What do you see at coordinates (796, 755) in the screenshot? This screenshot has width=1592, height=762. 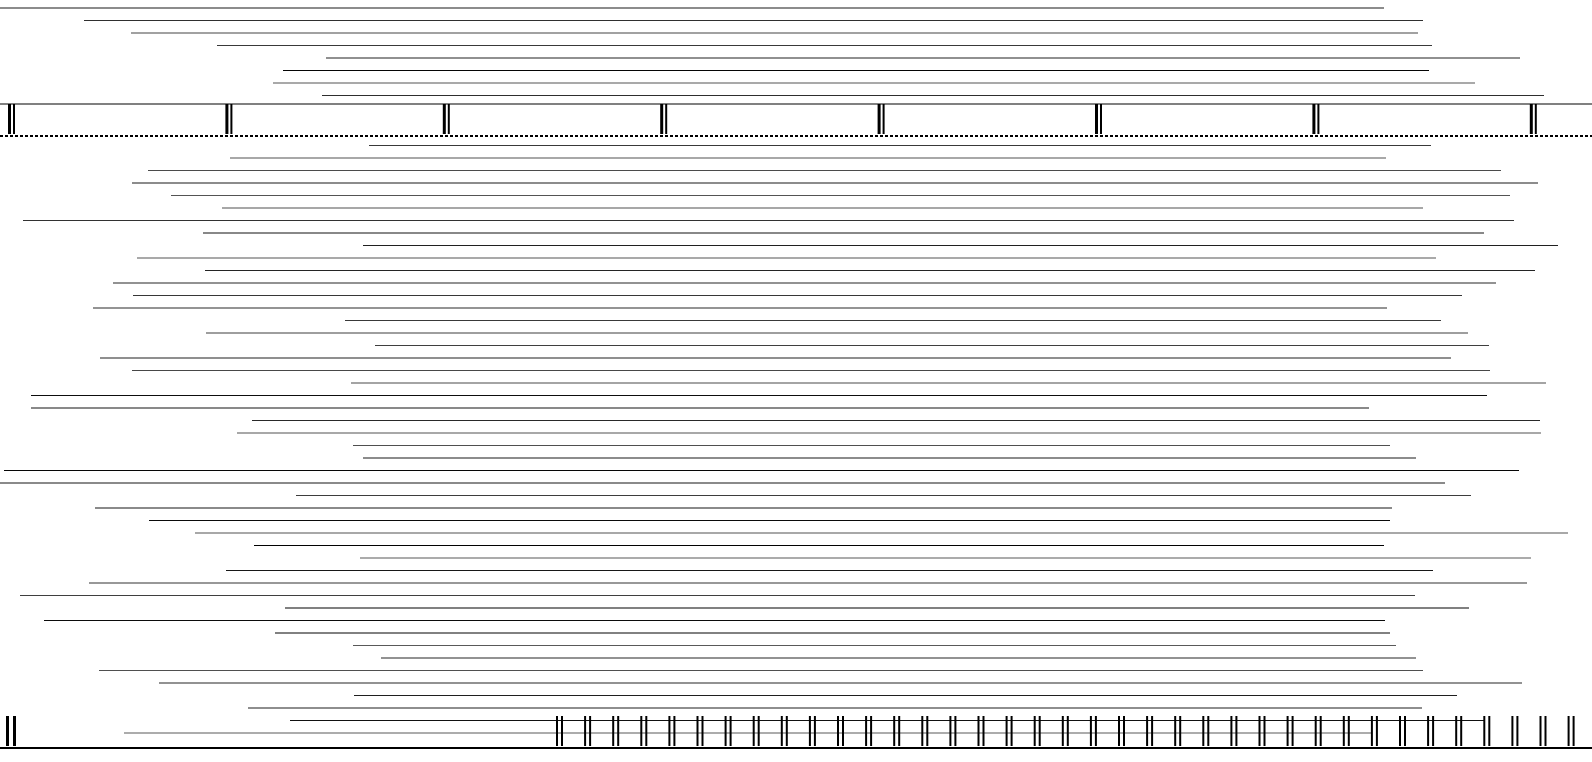 I see `footer` at bounding box center [796, 755].